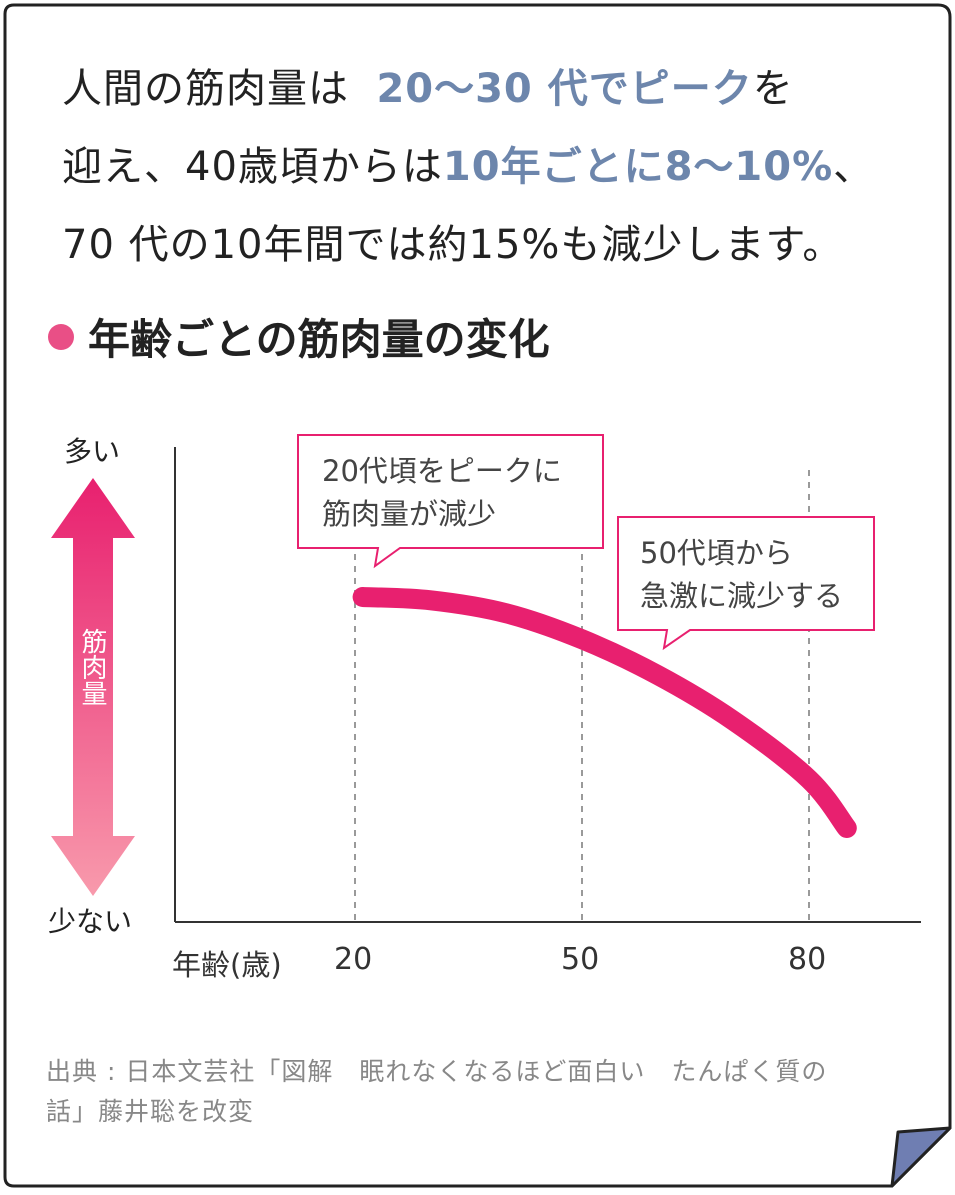 This screenshot has width=955, height=1195. Describe the element at coordinates (353, 959) in the screenshot. I see `x-tick-label-20: 20` at that location.